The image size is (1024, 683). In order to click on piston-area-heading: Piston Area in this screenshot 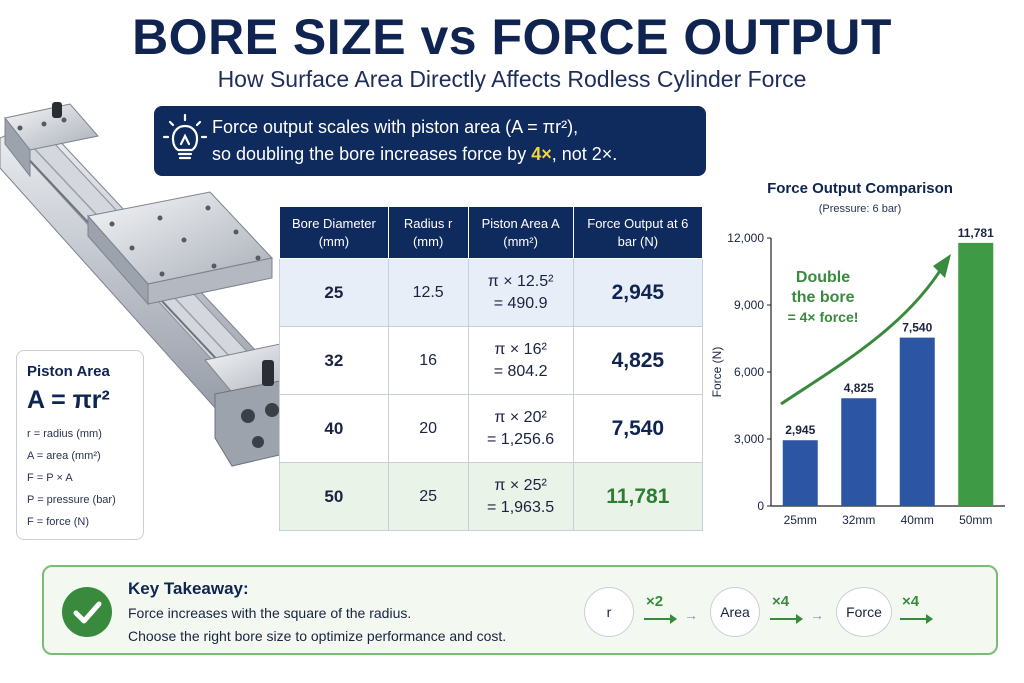, I will do `click(68, 371)`.